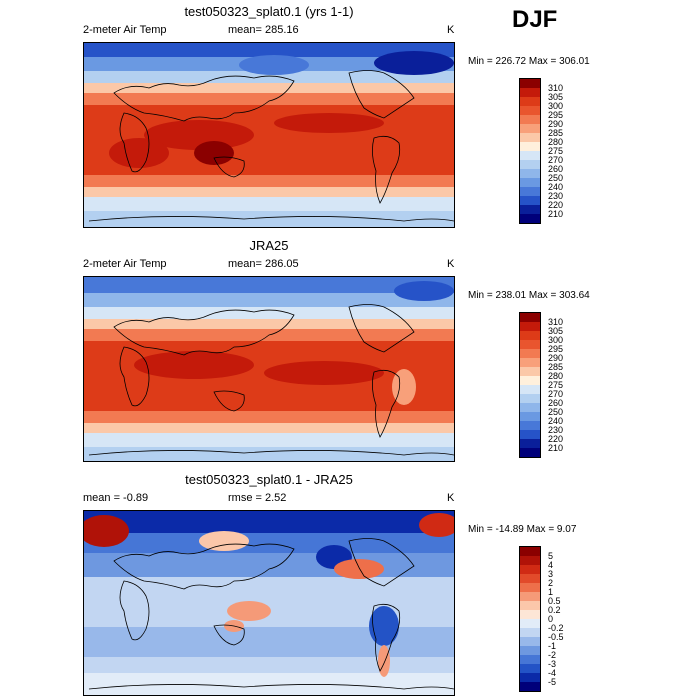 The image size is (700, 700). I want to click on colorbar-tick-label: 260, so click(556, 402).